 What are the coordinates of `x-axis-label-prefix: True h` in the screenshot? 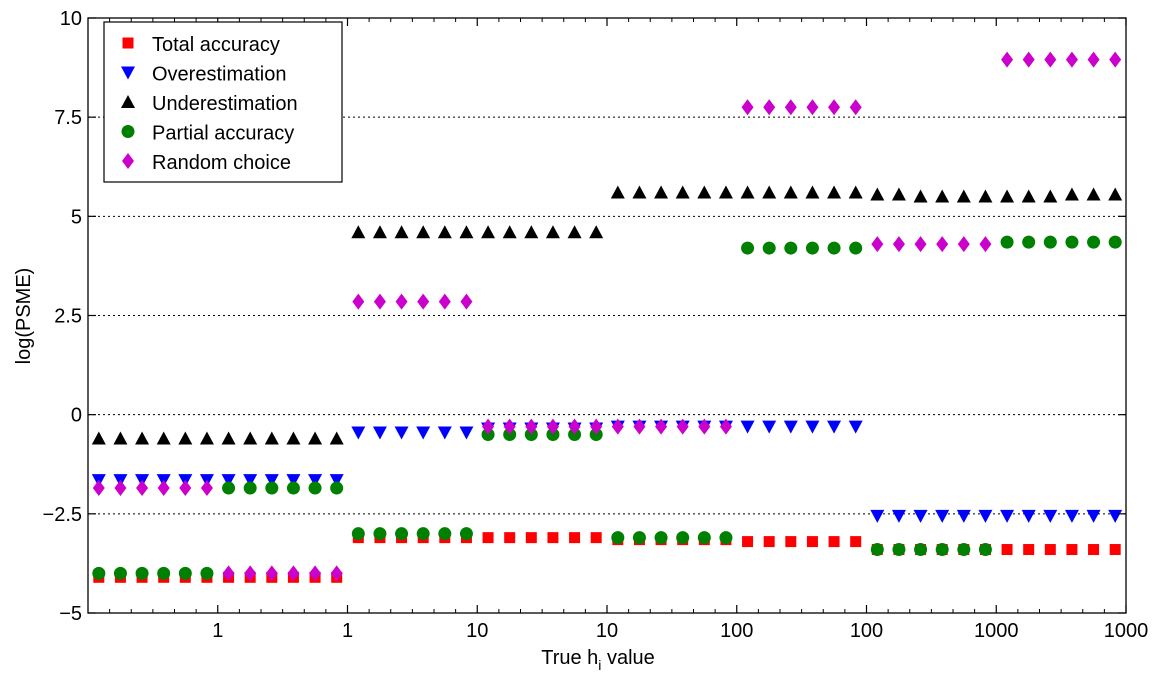 It's located at (569, 658).